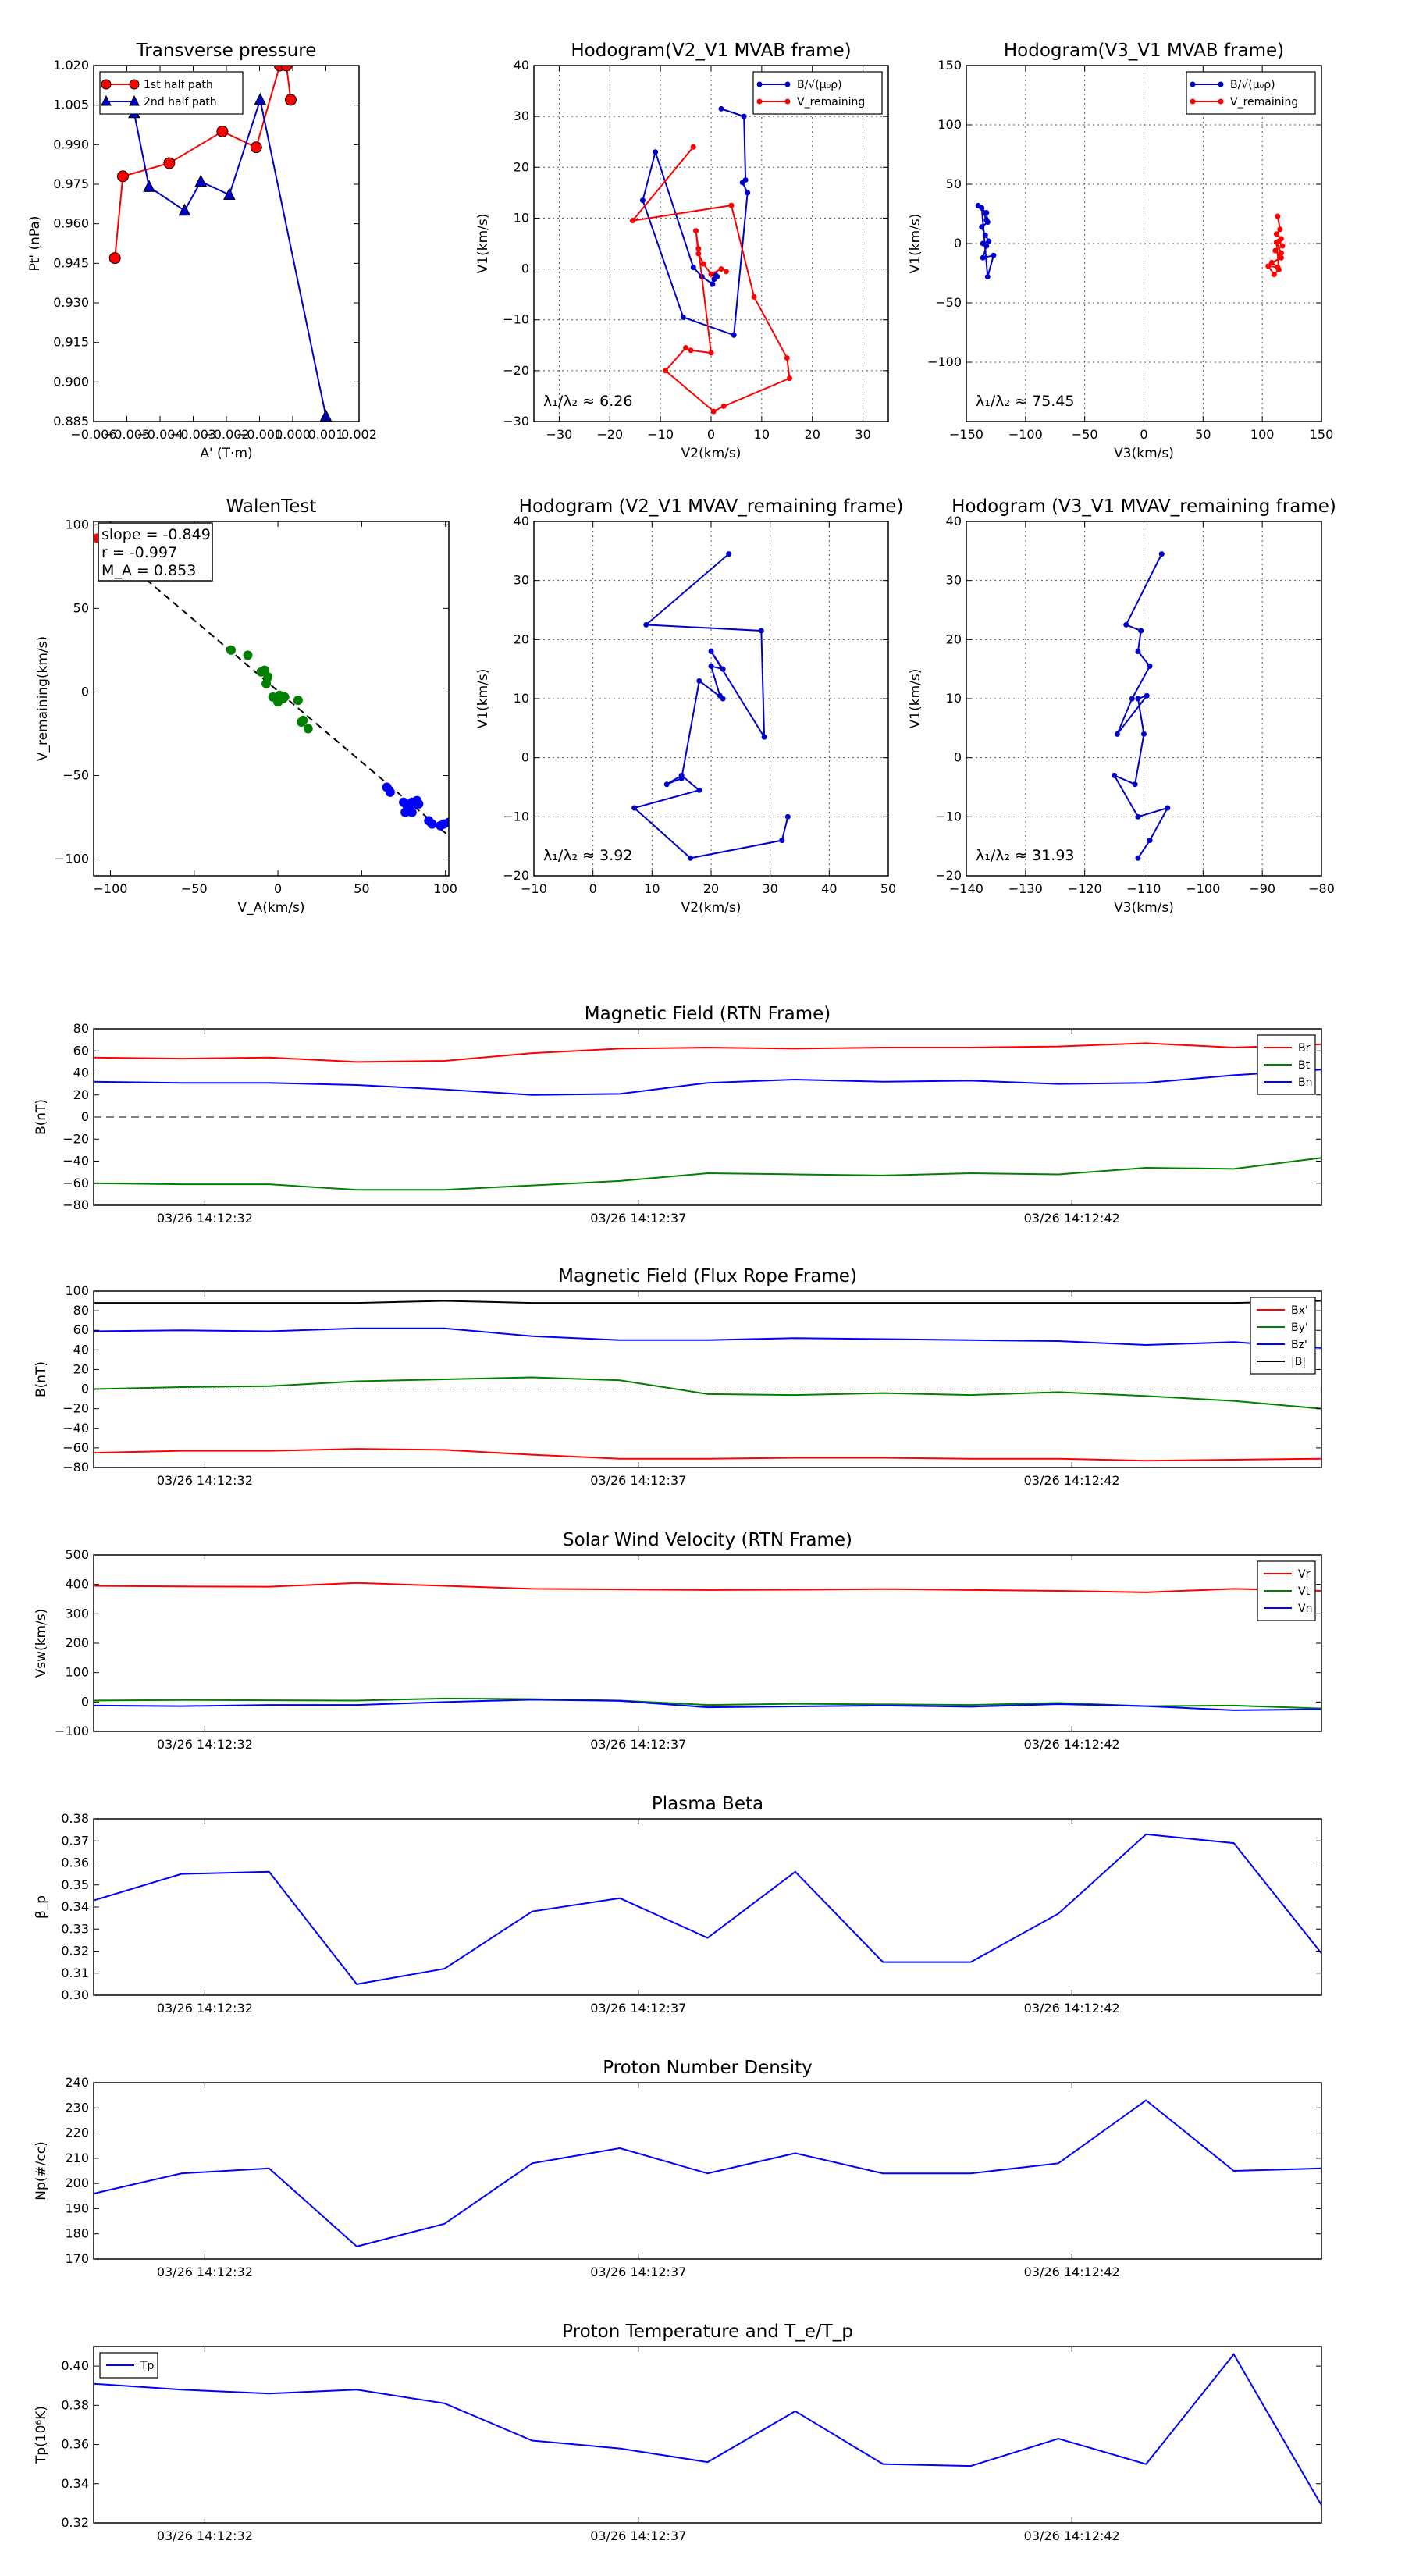 The height and width of the screenshot is (2576, 1405). Describe the element at coordinates (81, 1329) in the screenshot. I see `y-tick-label: 60` at that location.